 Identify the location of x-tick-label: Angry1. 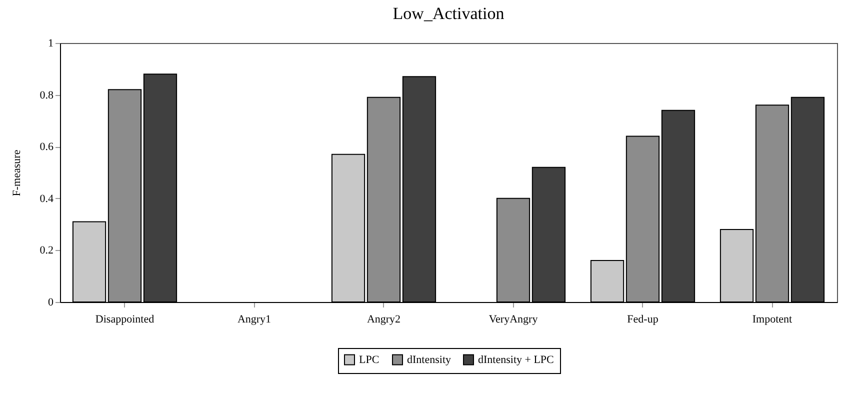
(254, 320).